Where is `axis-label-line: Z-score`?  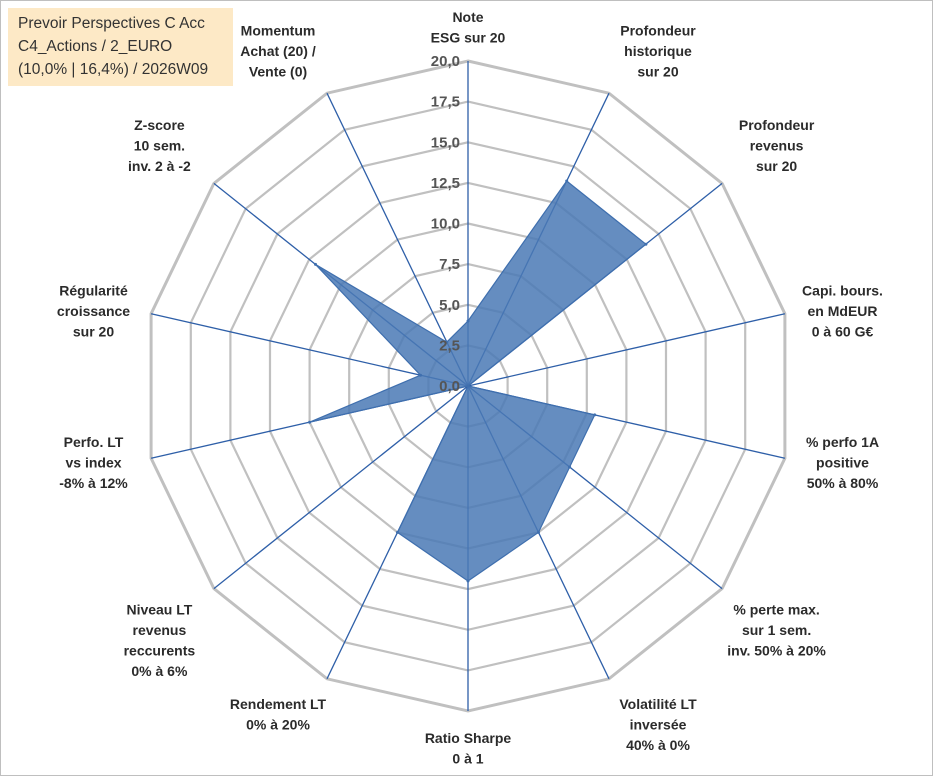 axis-label-line: Z-score is located at coordinates (159, 125).